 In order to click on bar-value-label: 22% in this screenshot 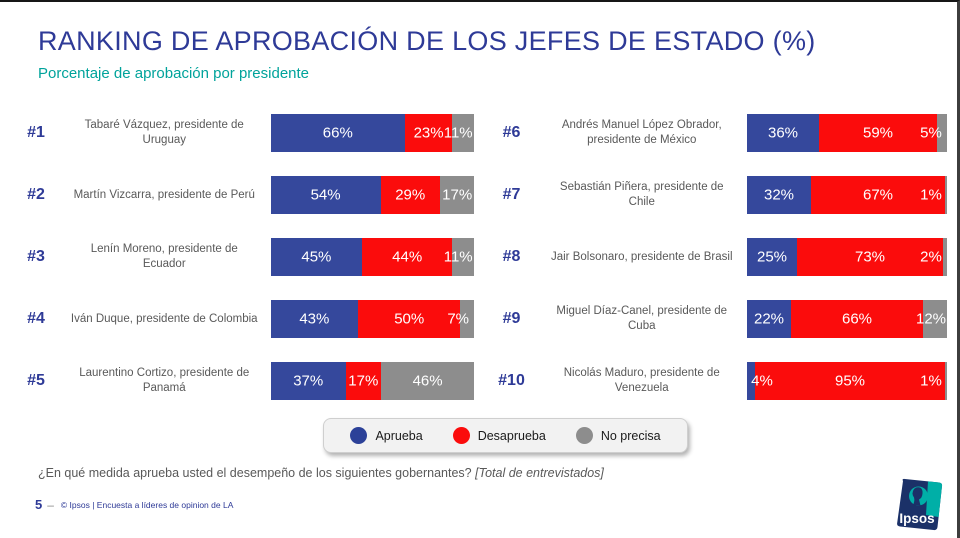, I will do `click(769, 319)`.